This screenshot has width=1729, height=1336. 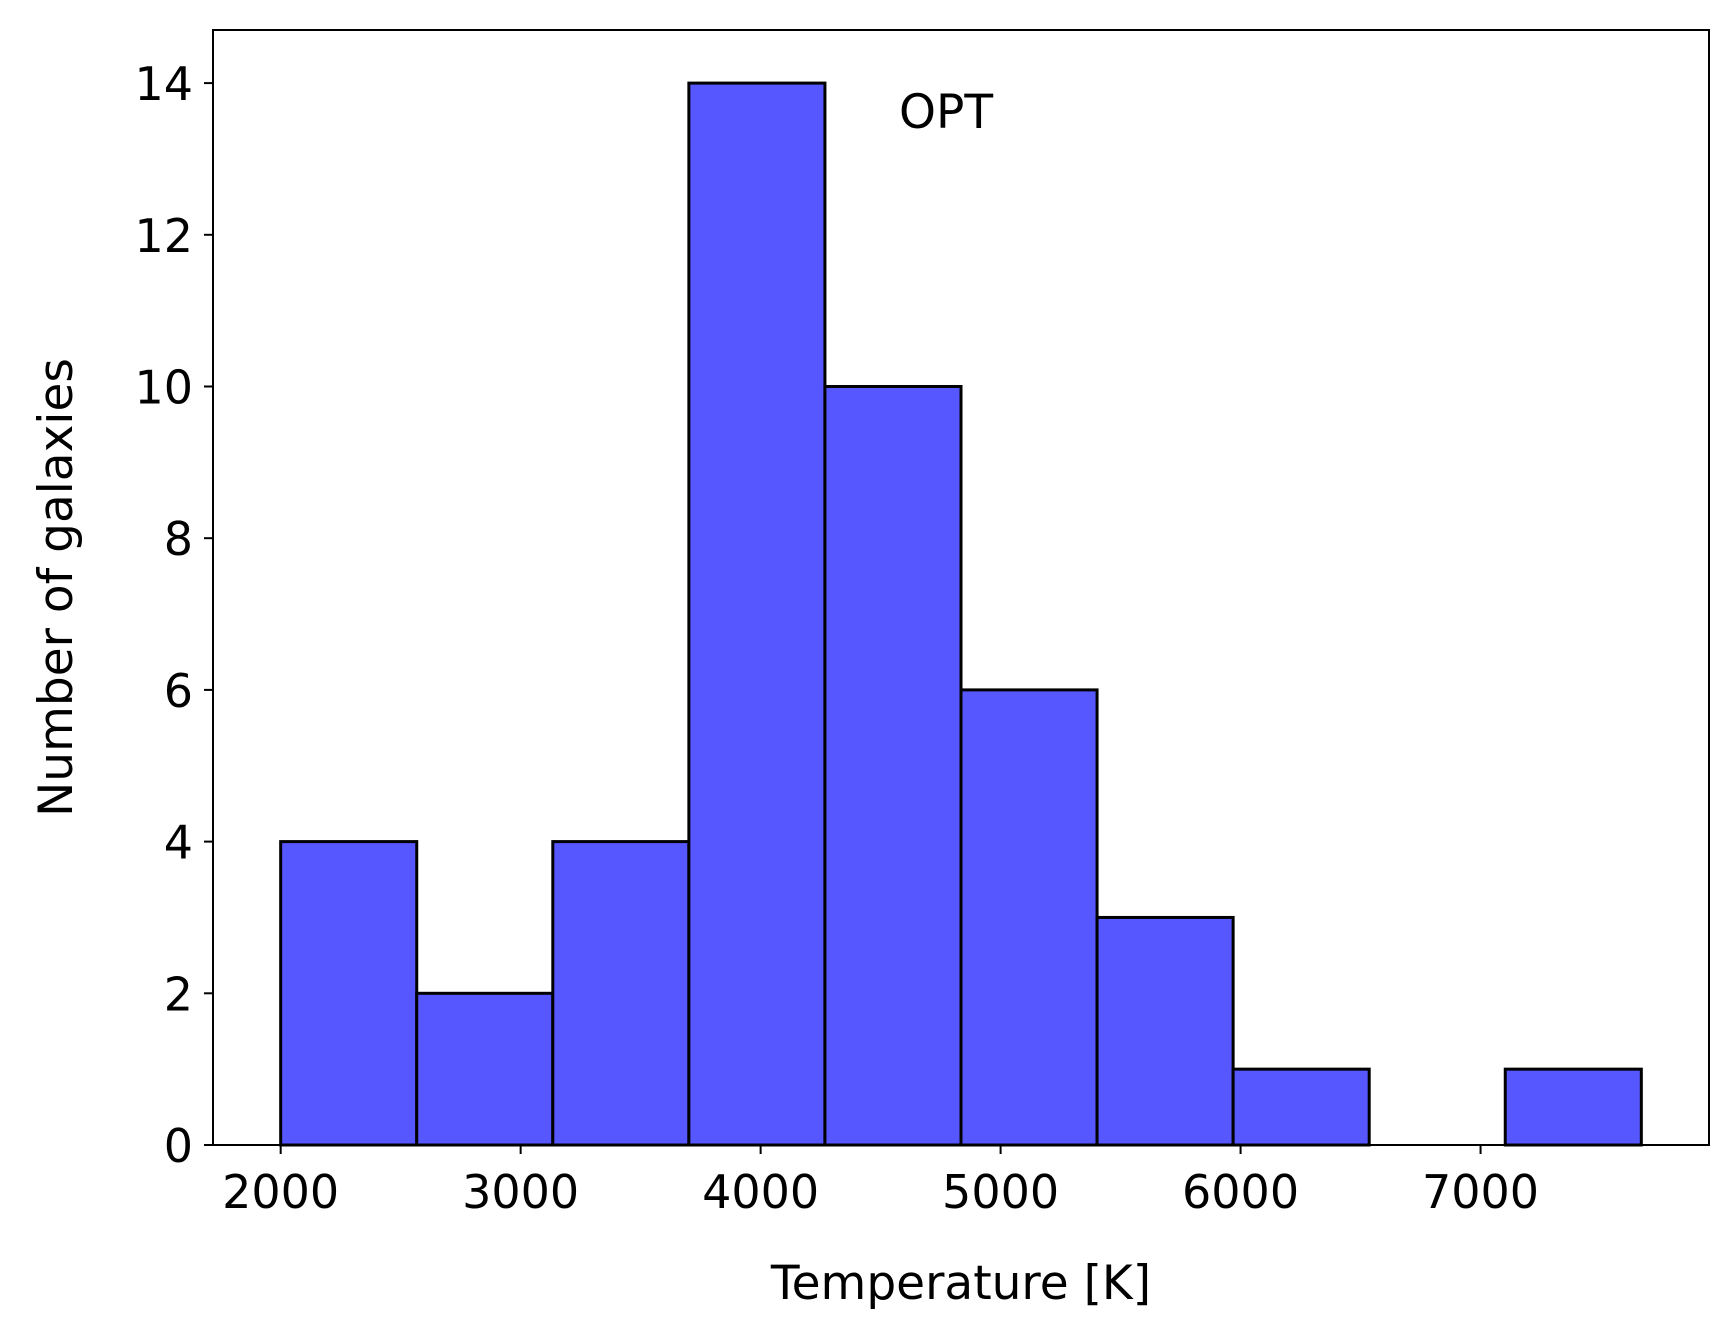 What do you see at coordinates (946, 112) in the screenshot?
I see `annotation-label: OPT` at bounding box center [946, 112].